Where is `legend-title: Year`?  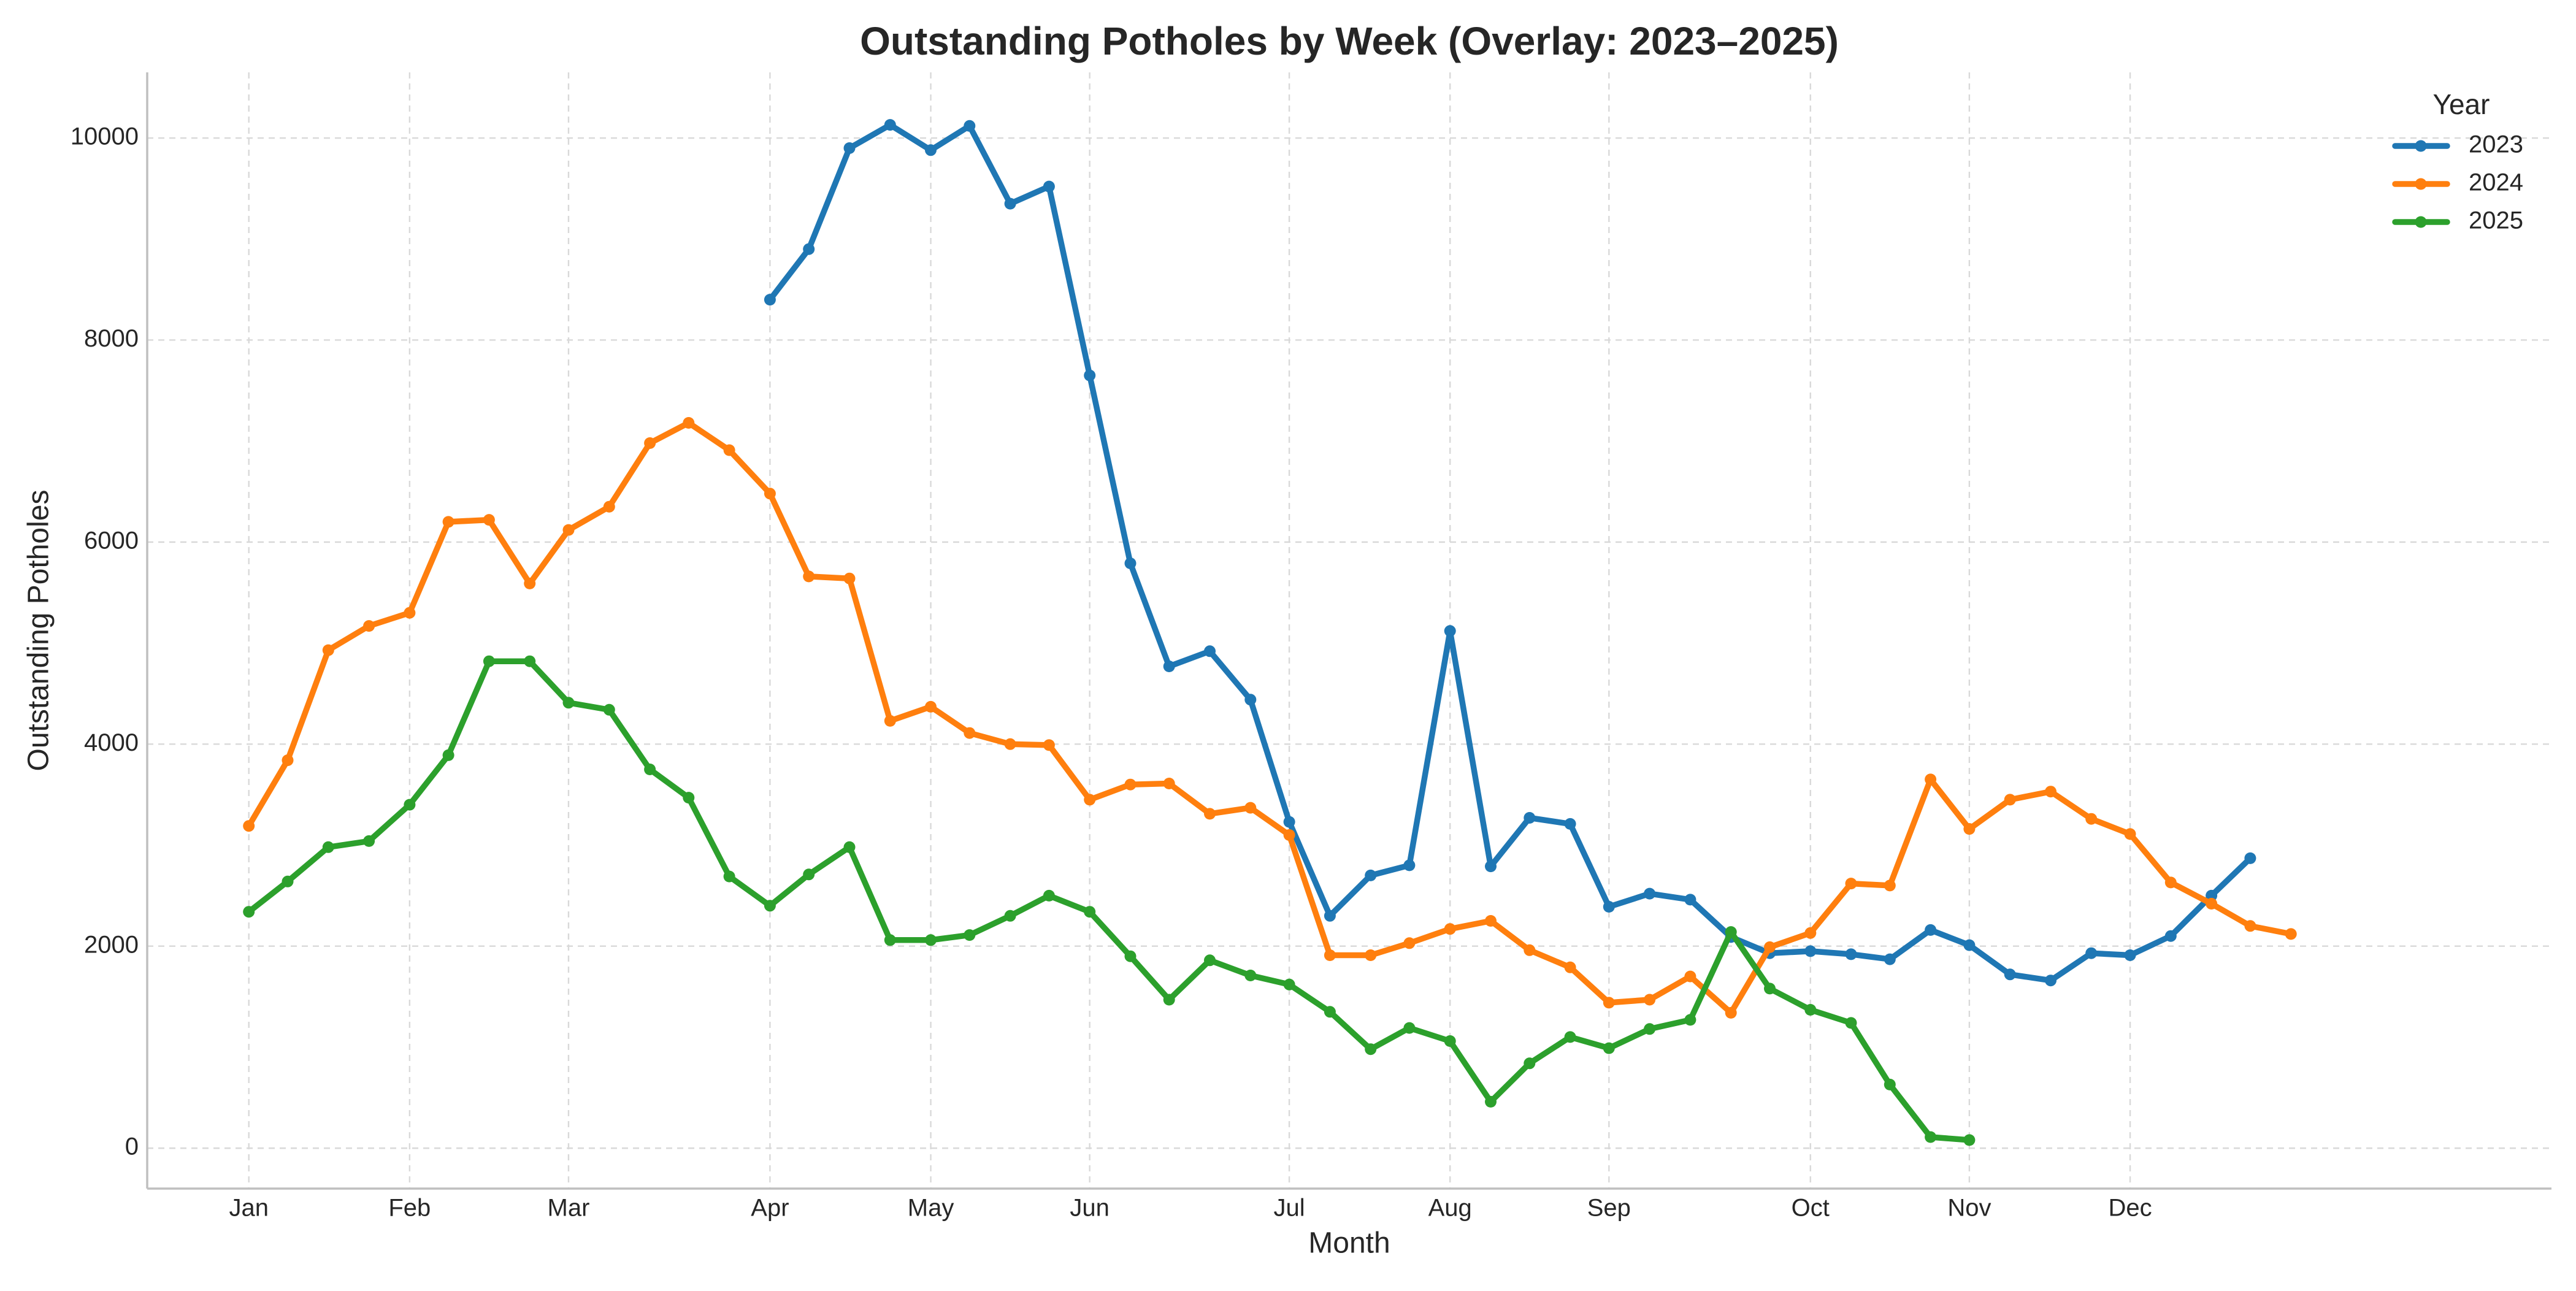 legend-title: Year is located at coordinates (2461, 104).